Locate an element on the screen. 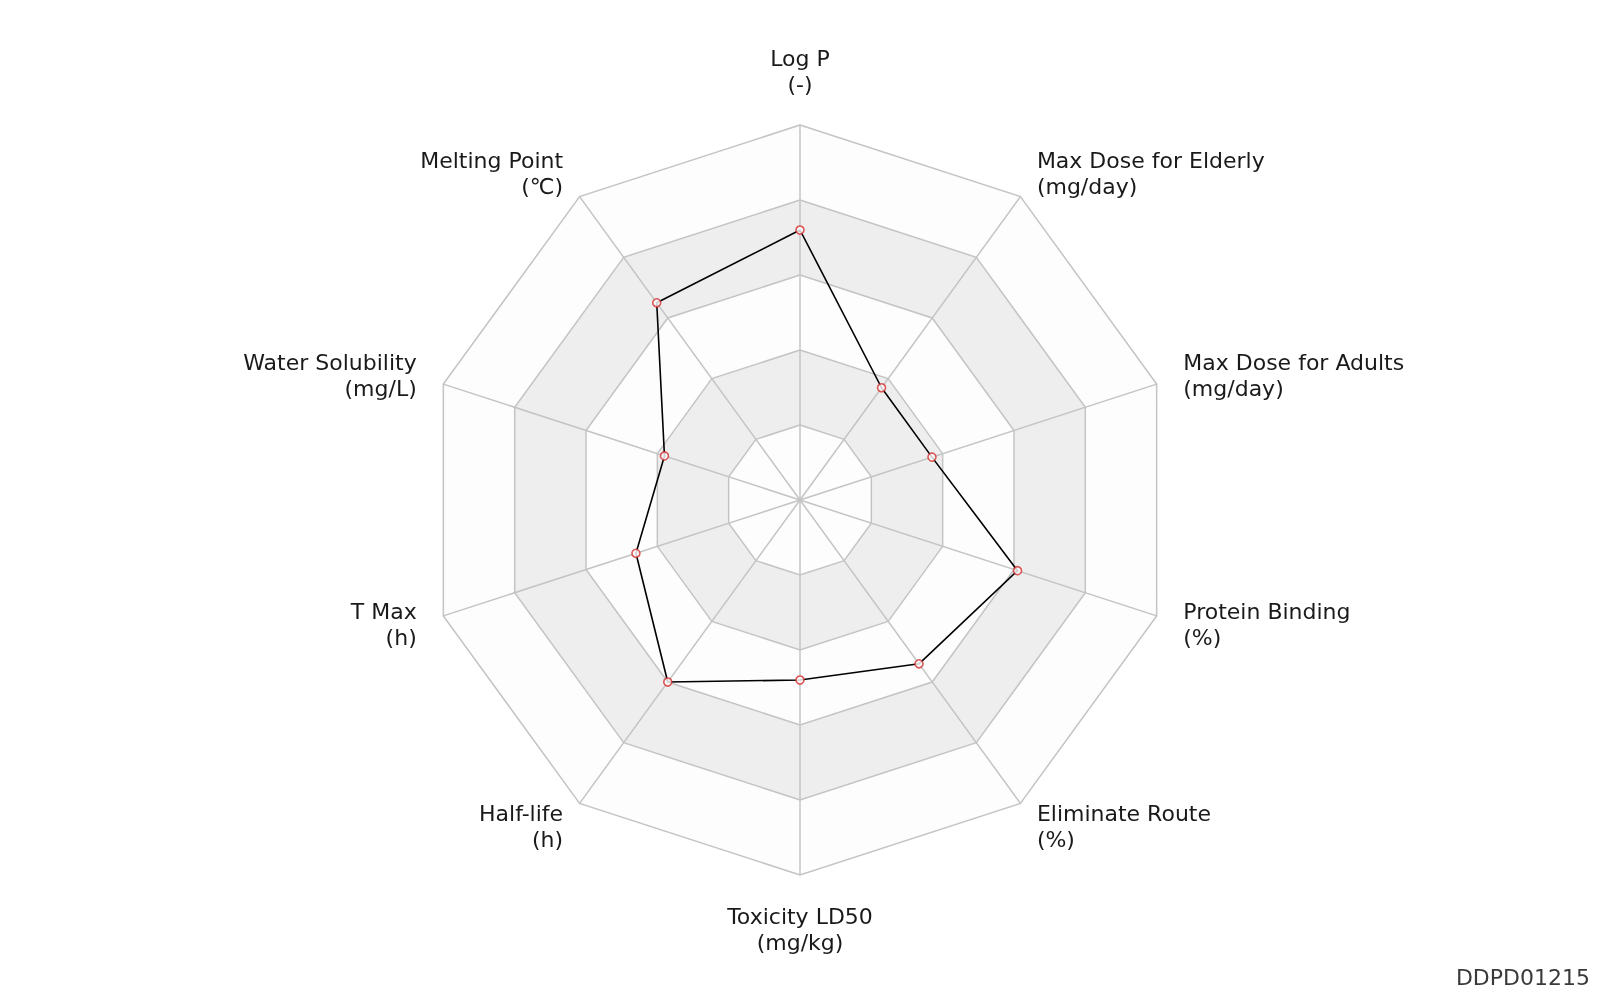 The height and width of the screenshot is (1000, 1600). spoke-label: Melting Point (℃) is located at coordinates (492, 174).